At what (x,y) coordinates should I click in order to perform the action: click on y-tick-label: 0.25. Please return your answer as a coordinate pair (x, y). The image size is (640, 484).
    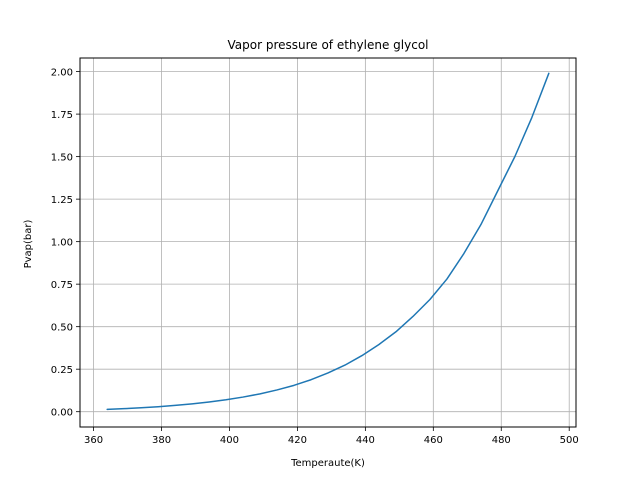
    Looking at the image, I should click on (62, 370).